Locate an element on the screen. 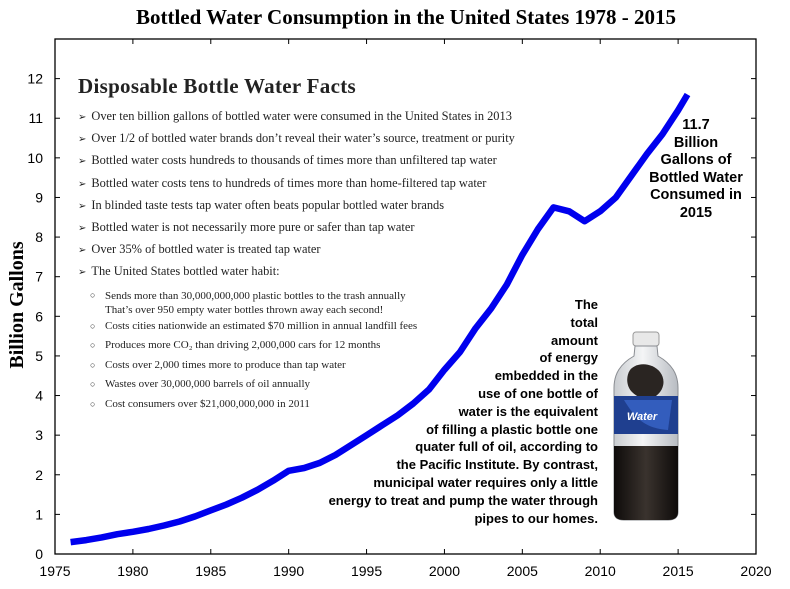  x-tick-label: 1990 is located at coordinates (288, 571).